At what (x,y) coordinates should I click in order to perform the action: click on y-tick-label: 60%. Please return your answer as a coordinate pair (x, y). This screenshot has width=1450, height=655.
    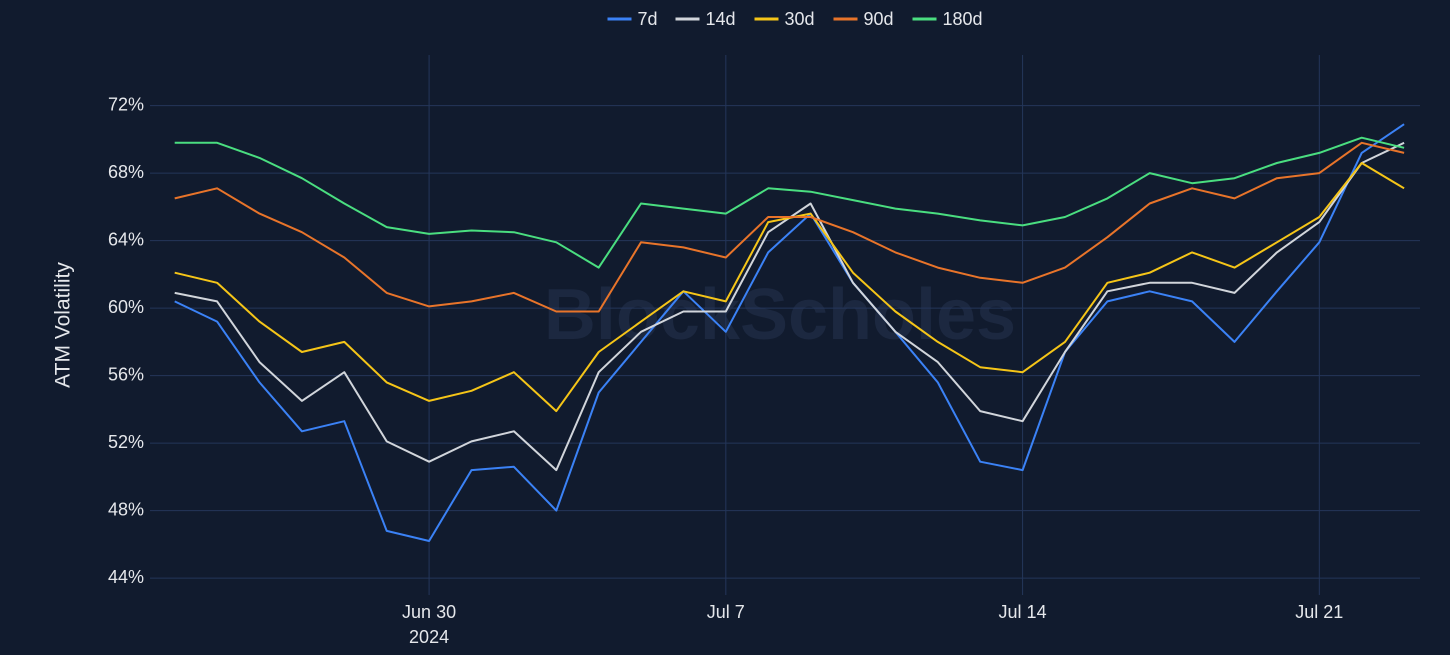
    Looking at the image, I should click on (126, 307).